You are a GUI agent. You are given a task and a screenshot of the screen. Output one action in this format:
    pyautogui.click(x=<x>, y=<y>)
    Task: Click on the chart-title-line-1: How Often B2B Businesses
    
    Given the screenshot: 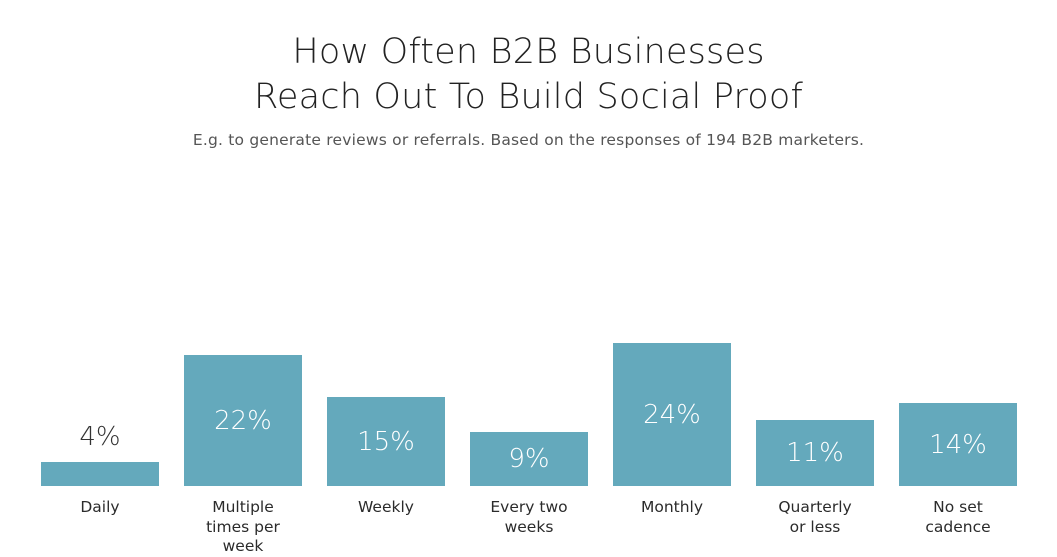 What is the action you would take?
    pyautogui.click(x=528, y=52)
    